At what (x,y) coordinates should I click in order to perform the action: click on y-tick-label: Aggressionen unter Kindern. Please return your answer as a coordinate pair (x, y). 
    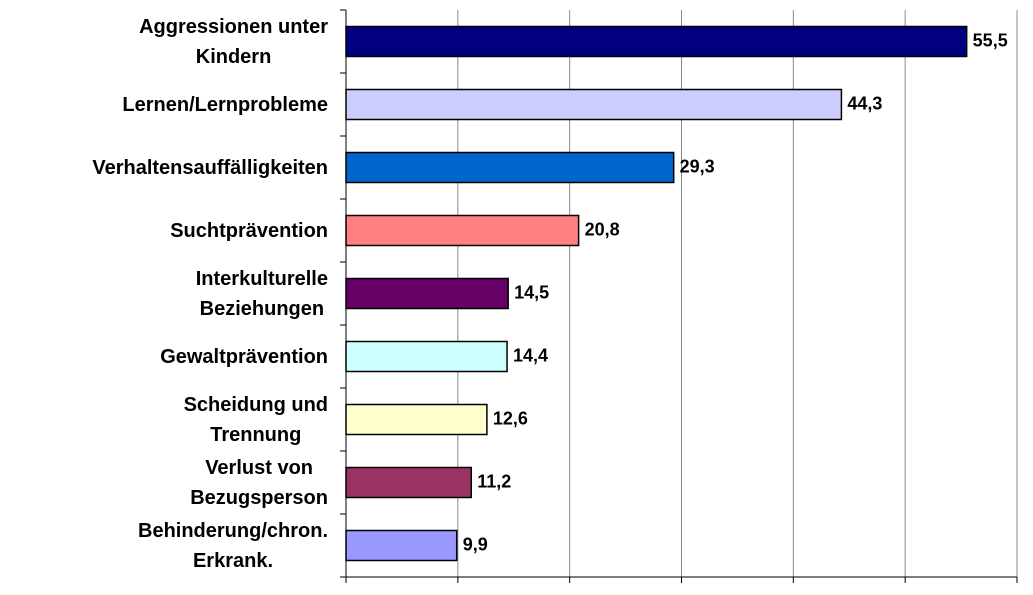
    Looking at the image, I should click on (233, 41).